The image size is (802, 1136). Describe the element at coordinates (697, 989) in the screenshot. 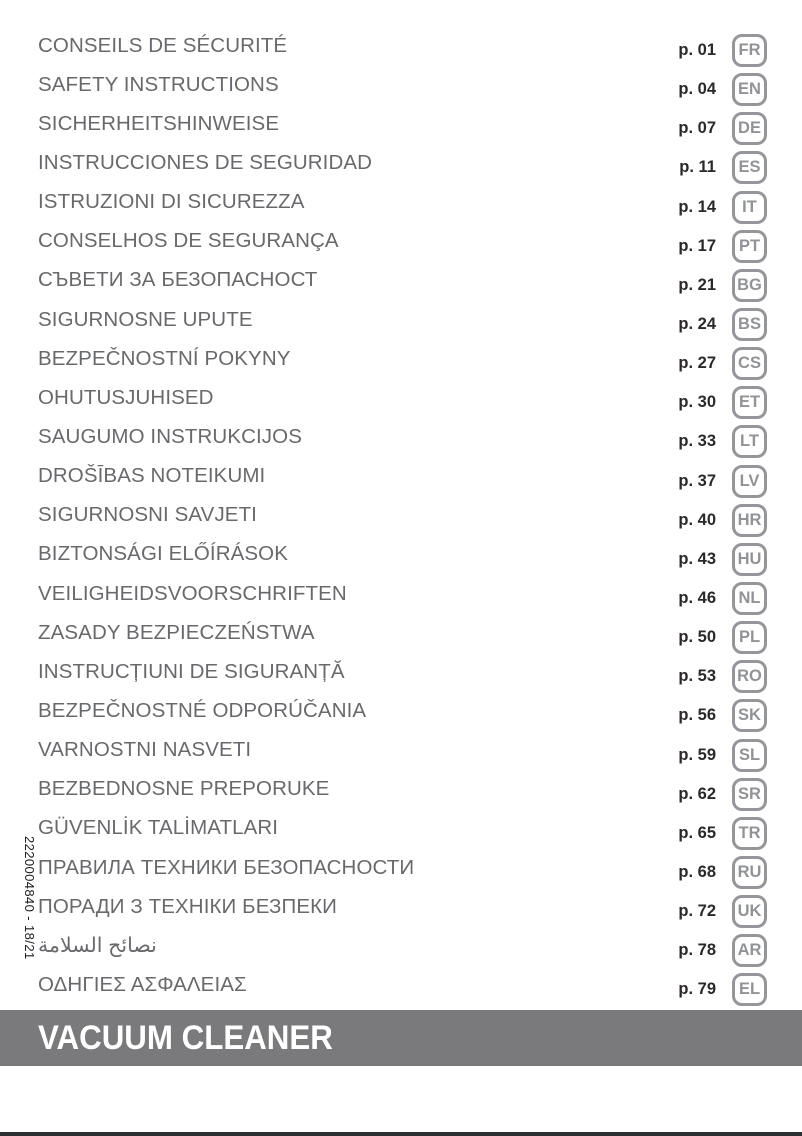

I see `toc-row-page-number: p. 79` at that location.